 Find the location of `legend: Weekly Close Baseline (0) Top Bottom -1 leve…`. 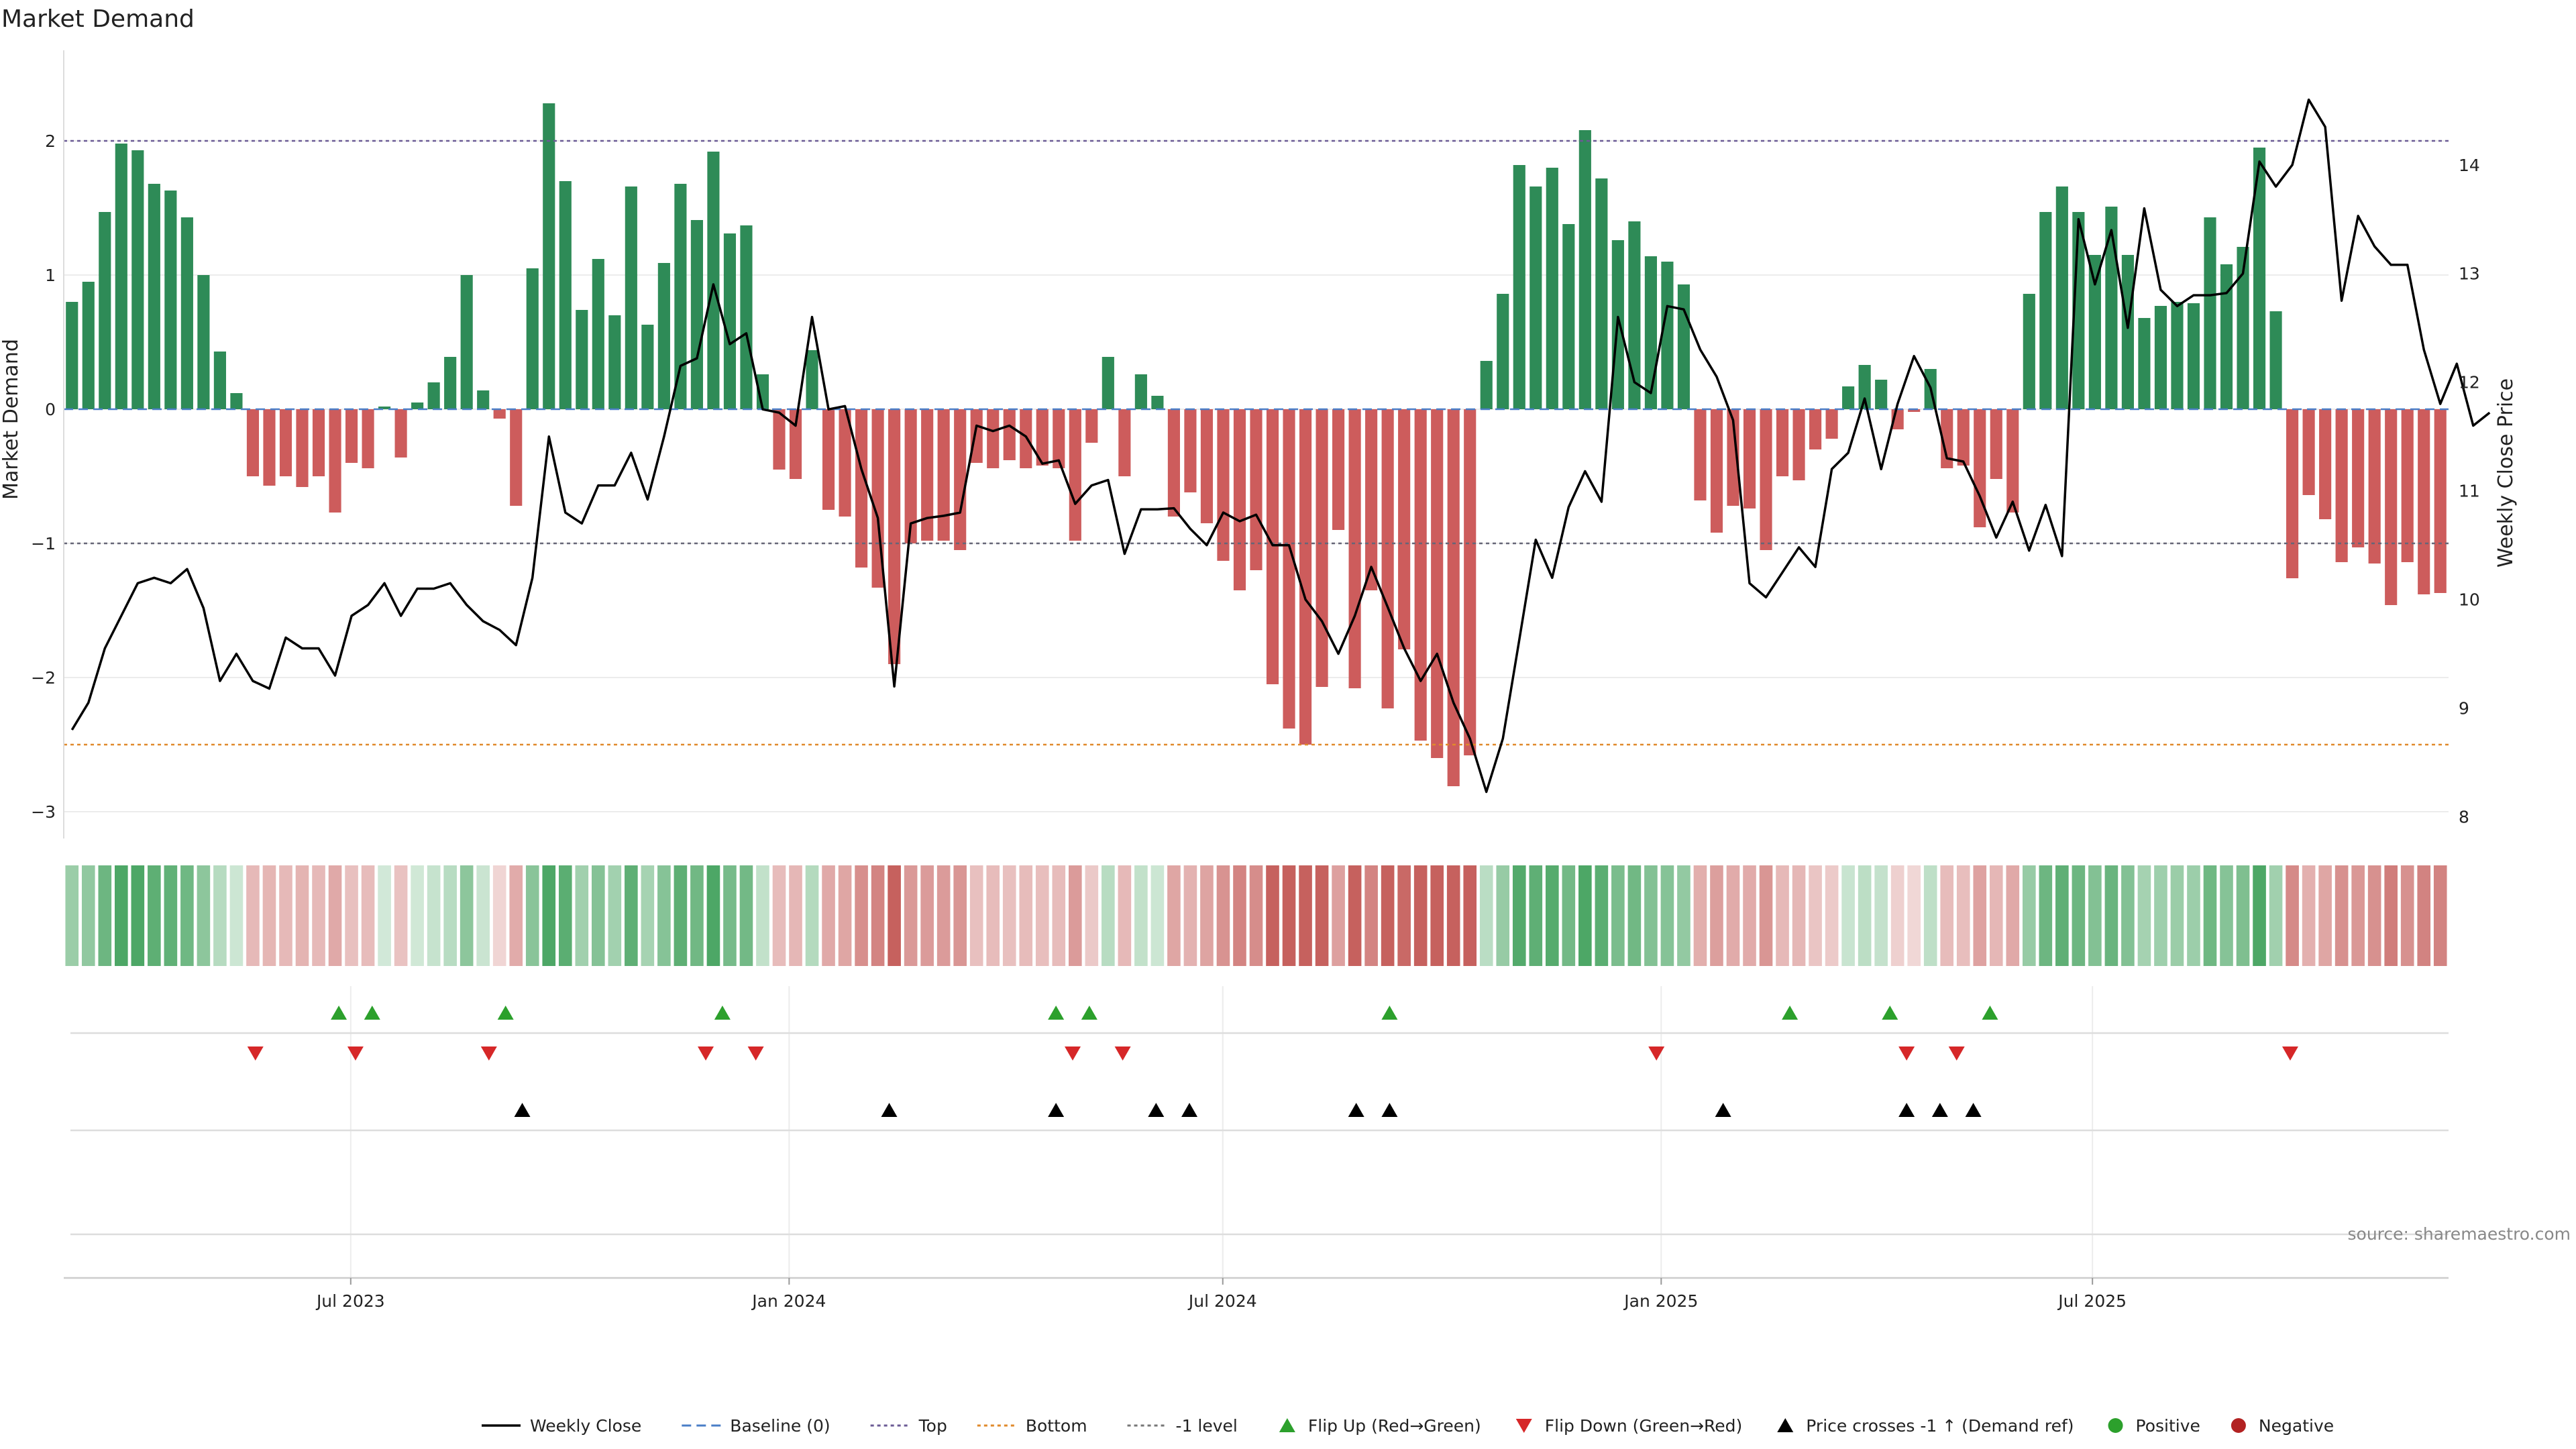

legend: Weekly Close Baseline (0) Top Bottom -1 leve… is located at coordinates (1408, 1426).